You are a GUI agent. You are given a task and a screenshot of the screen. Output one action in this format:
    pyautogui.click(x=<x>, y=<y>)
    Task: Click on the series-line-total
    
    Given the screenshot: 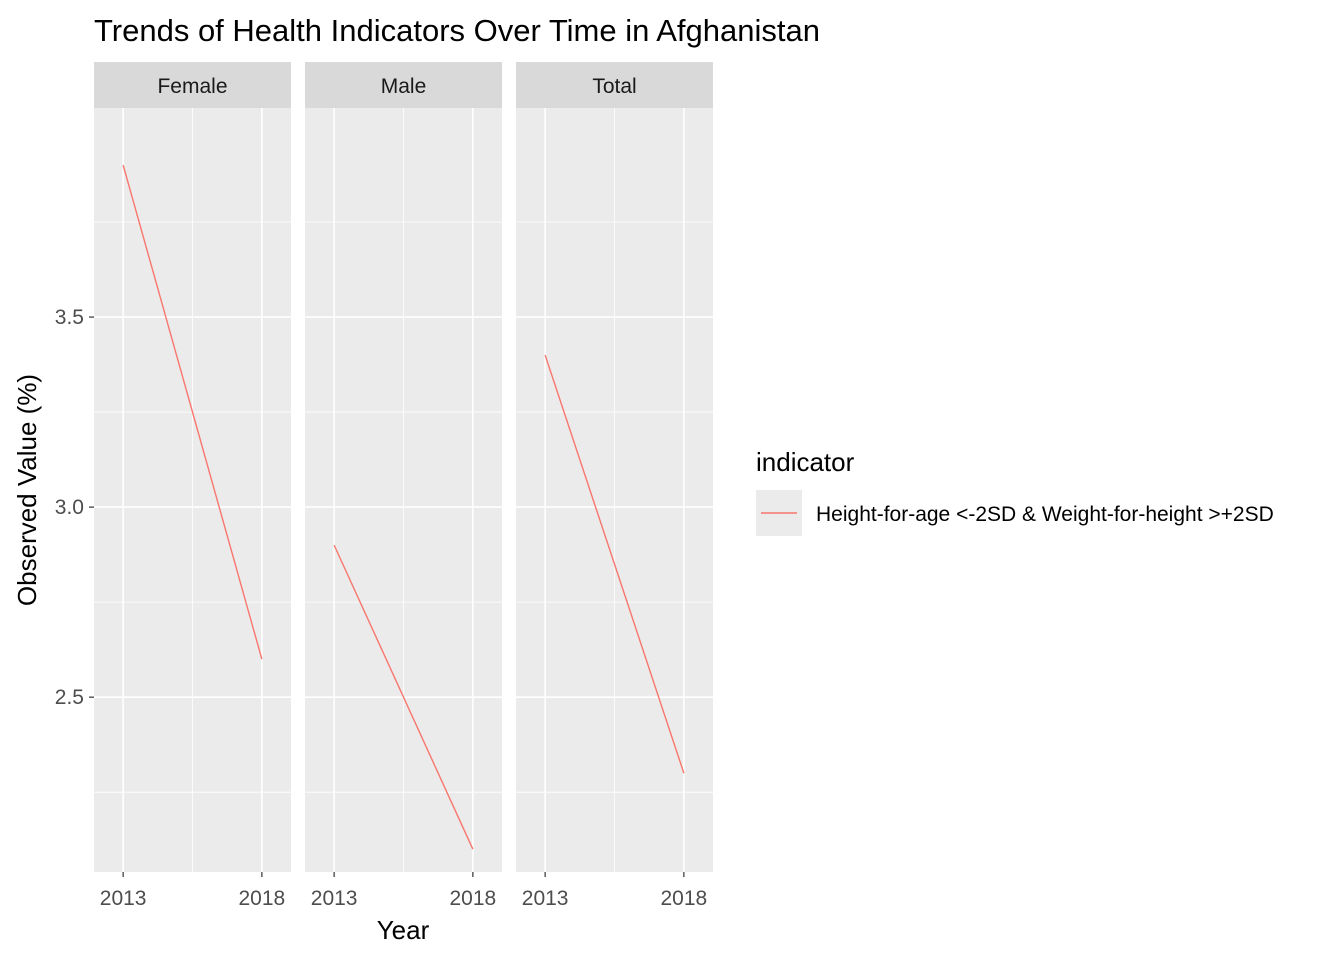 What is the action you would take?
    pyautogui.click(x=614, y=564)
    